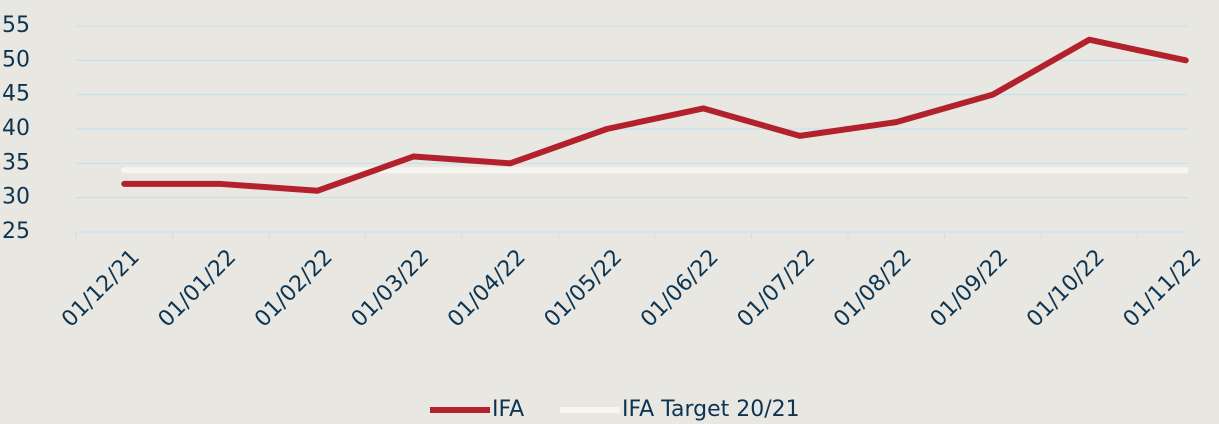 The image size is (1219, 424). Describe the element at coordinates (680, 289) in the screenshot. I see `x-tick-label: 01/06/22` at that location.